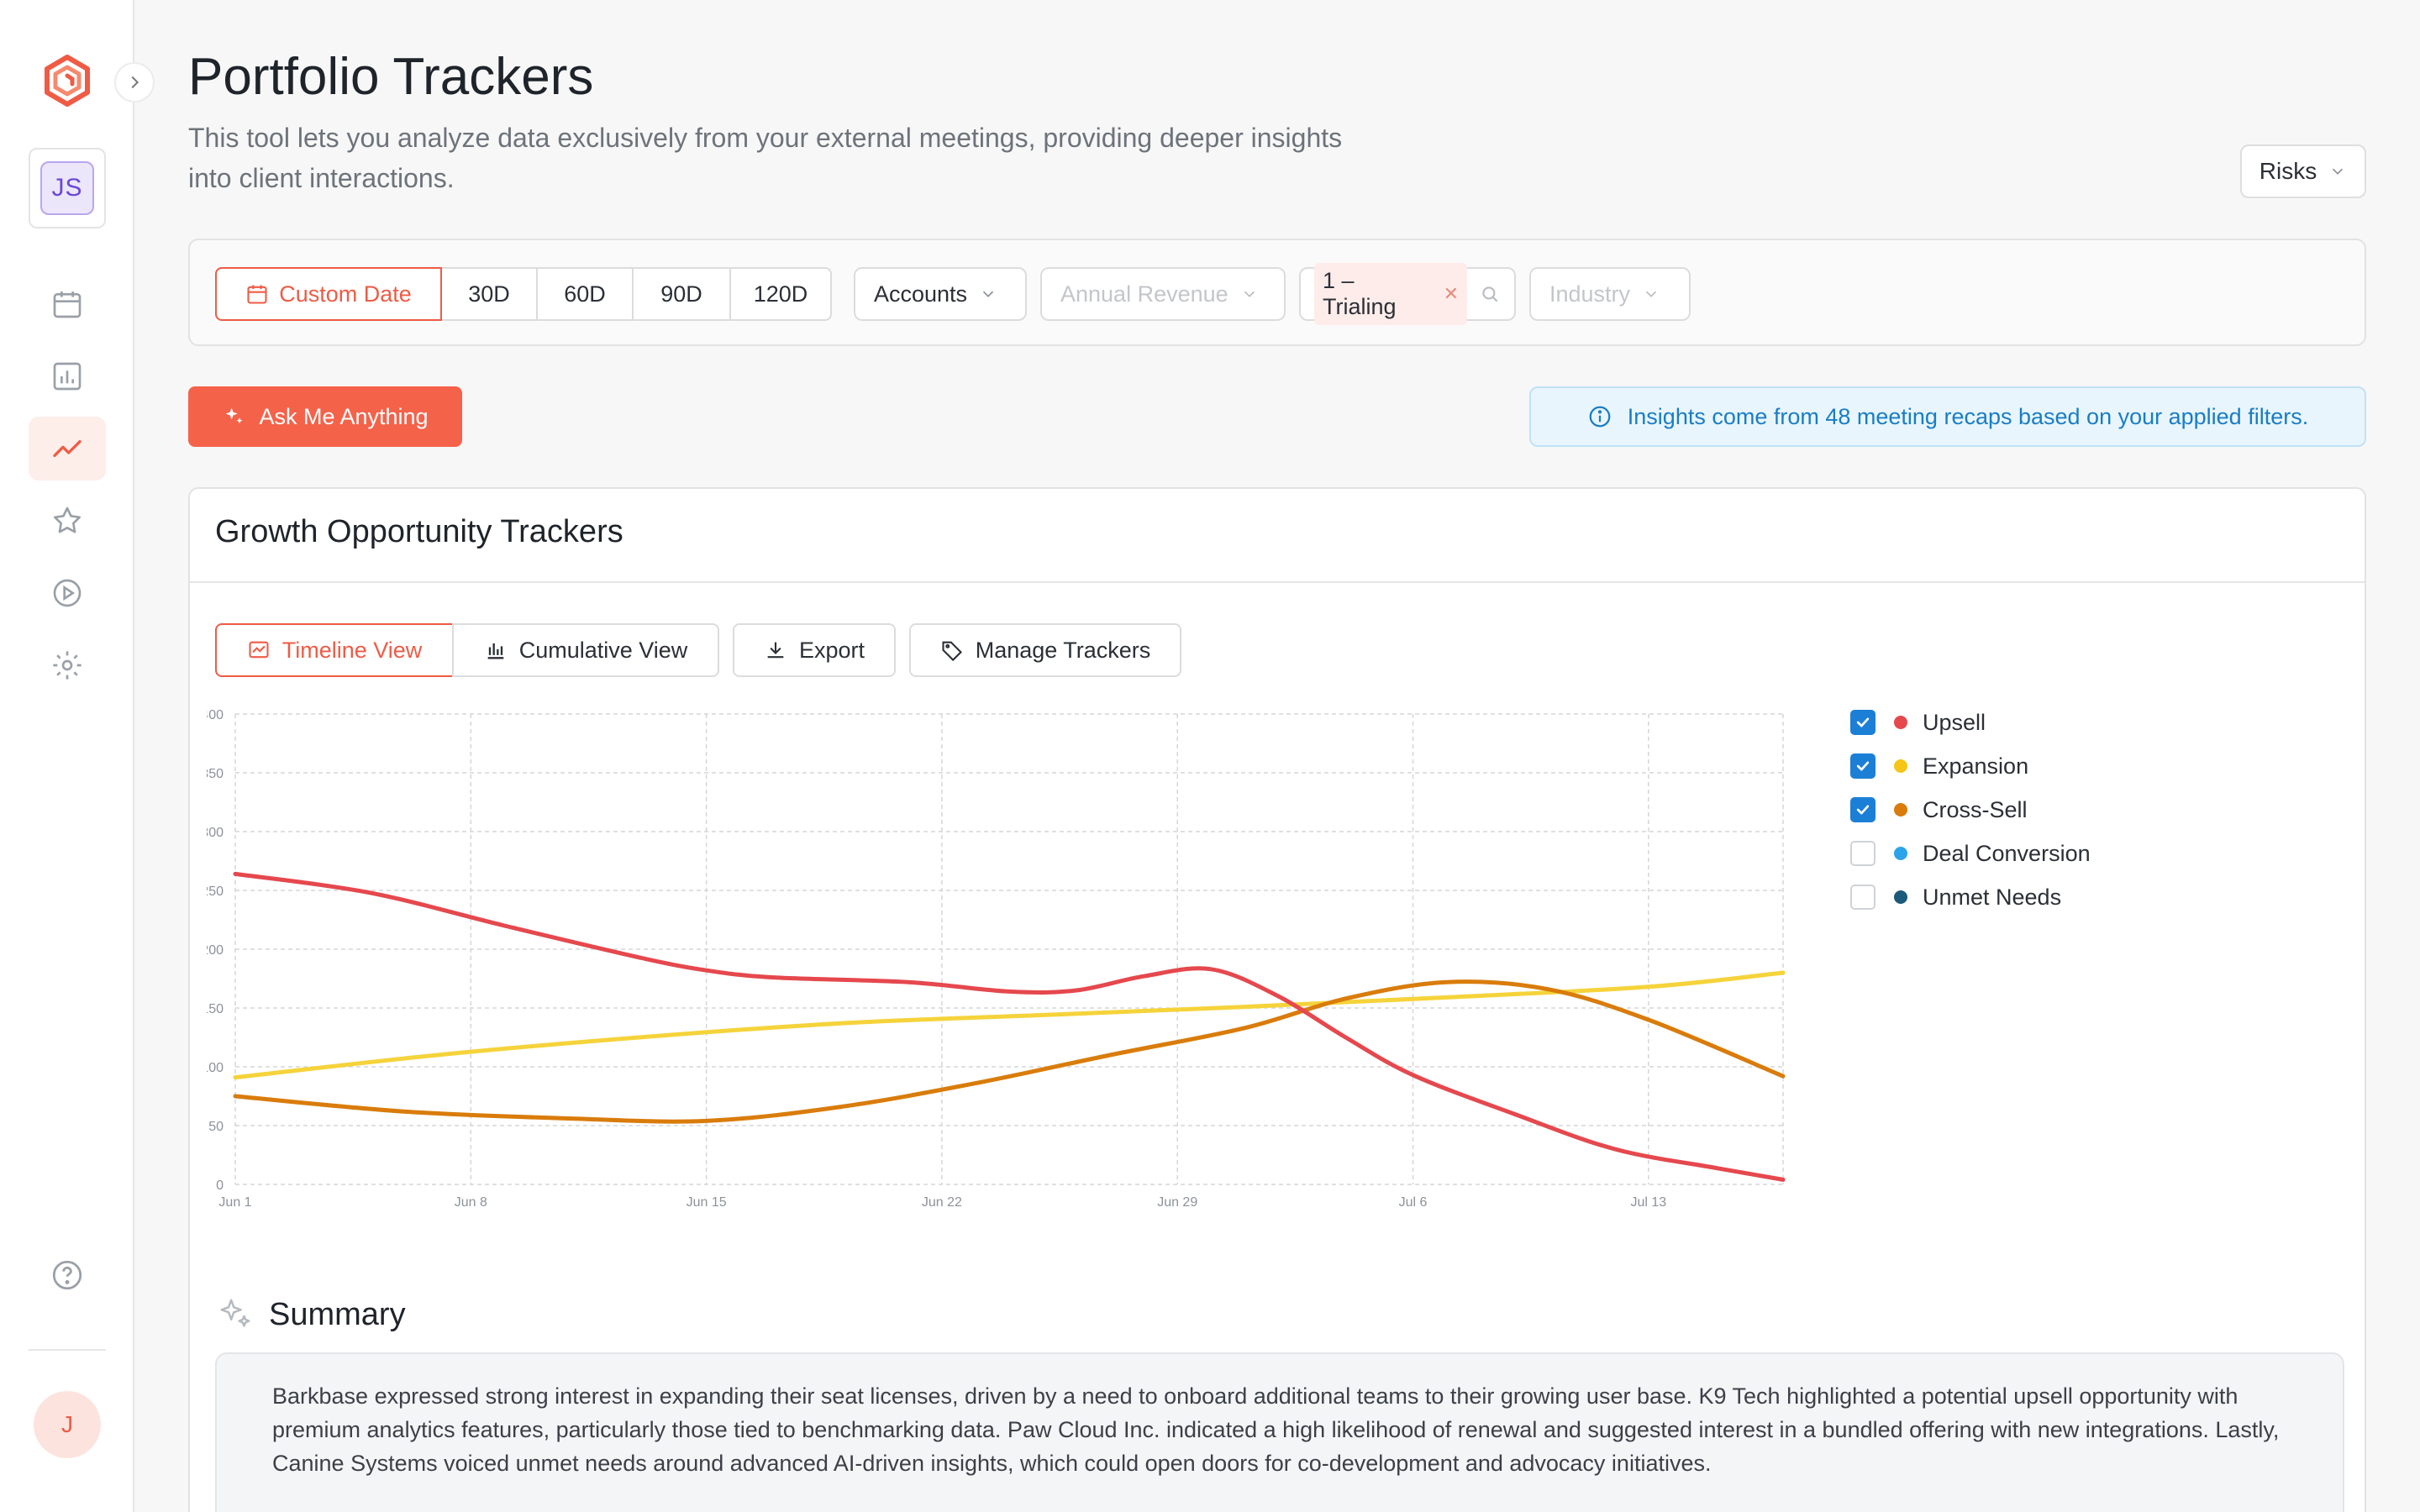 The width and height of the screenshot is (2420, 1512). Describe the element at coordinates (942, 1202) in the screenshot. I see `x-tick-label: Jun 22` at that location.